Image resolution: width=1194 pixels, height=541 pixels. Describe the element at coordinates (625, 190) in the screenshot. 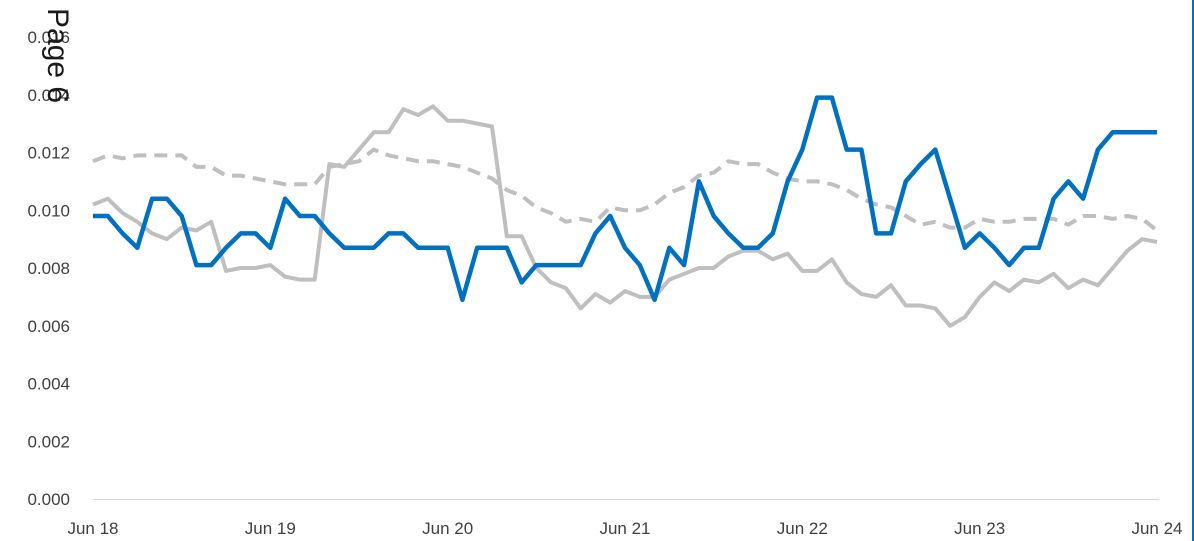

I see `series-line-gray-dashed` at that location.